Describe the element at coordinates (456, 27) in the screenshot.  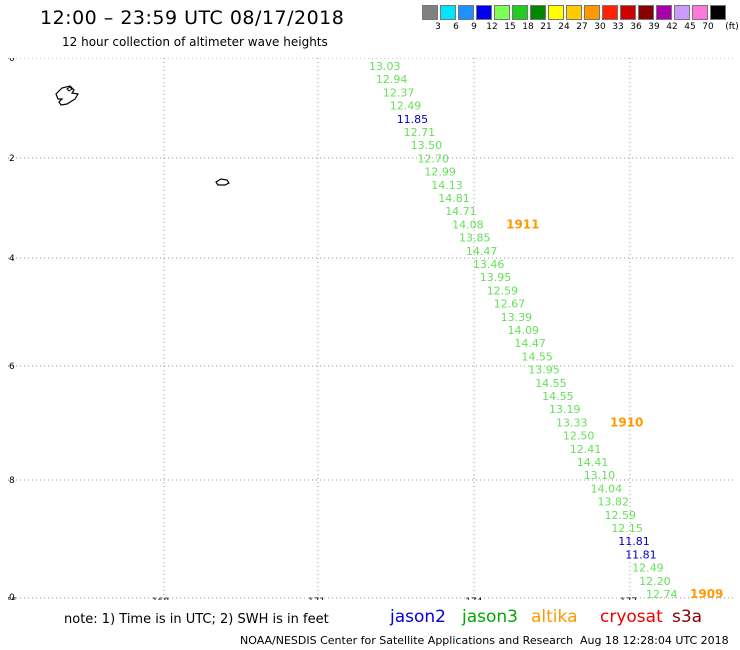
I see `legend-label: 6` at that location.